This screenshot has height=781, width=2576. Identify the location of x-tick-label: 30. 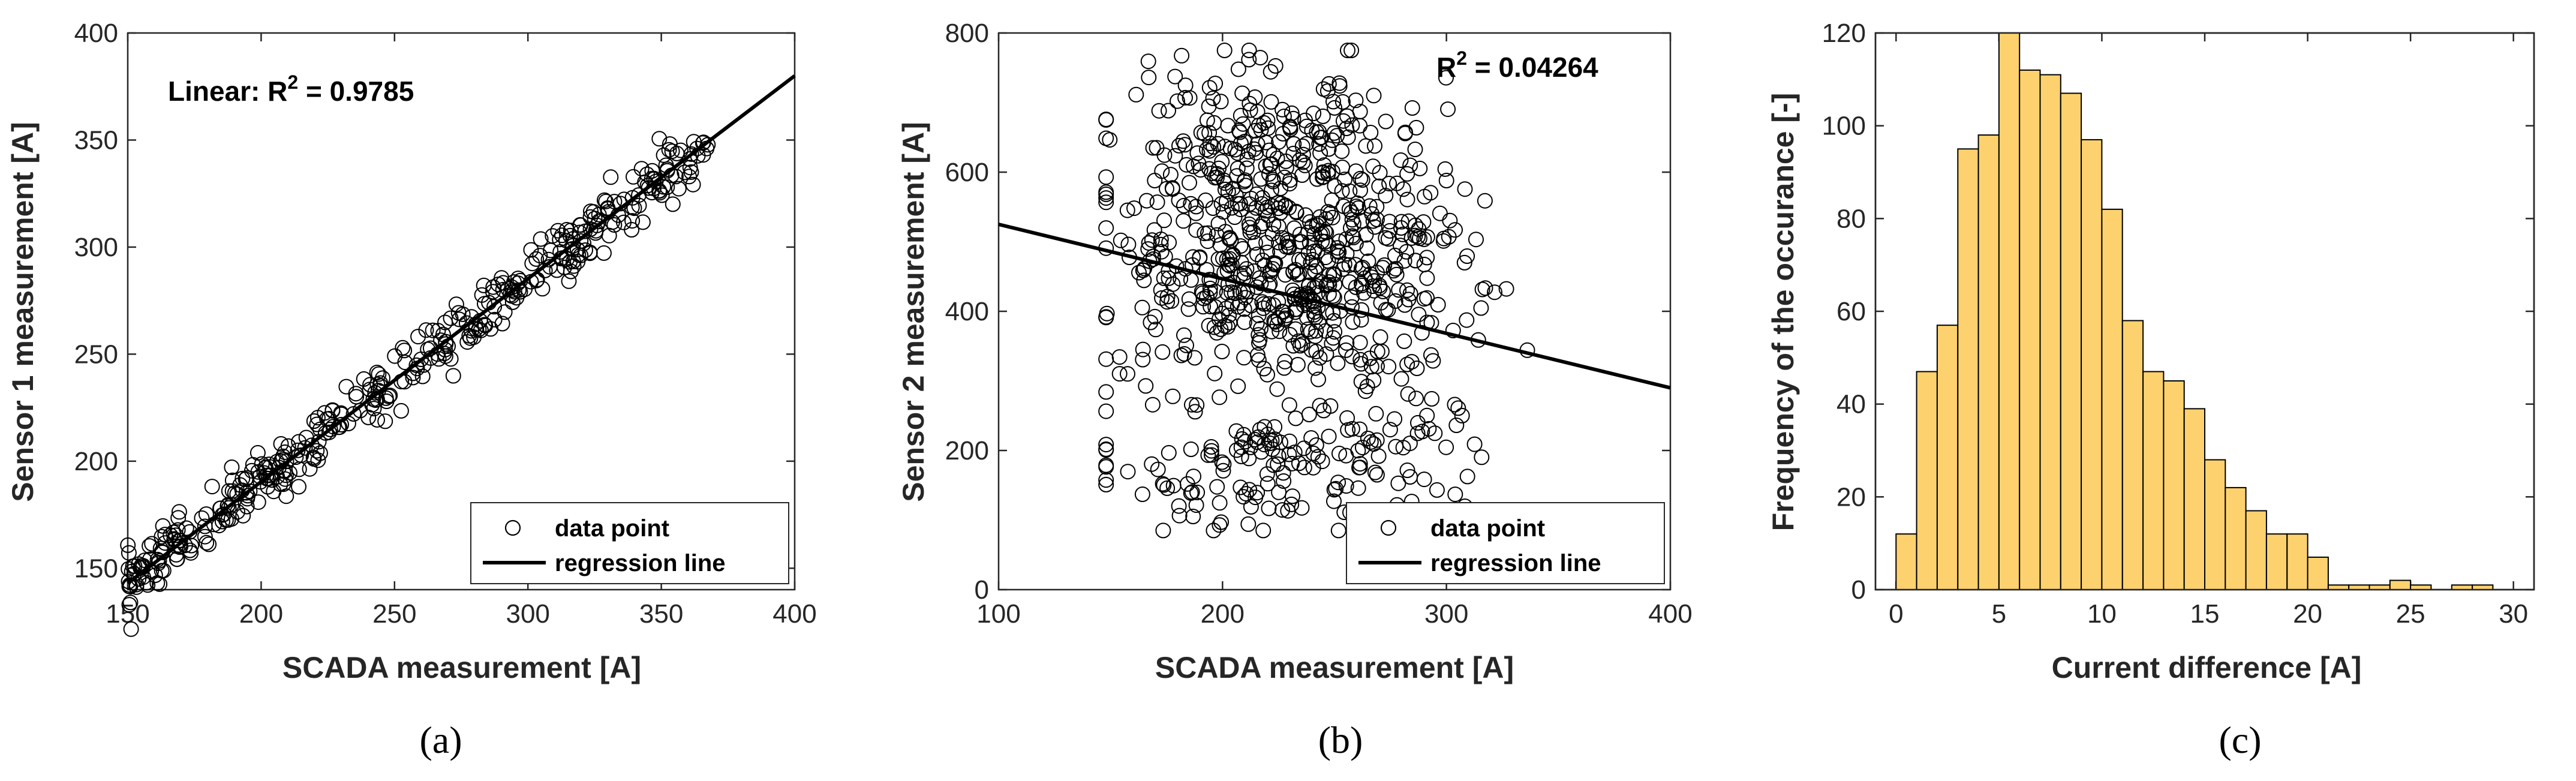
(2514, 614).